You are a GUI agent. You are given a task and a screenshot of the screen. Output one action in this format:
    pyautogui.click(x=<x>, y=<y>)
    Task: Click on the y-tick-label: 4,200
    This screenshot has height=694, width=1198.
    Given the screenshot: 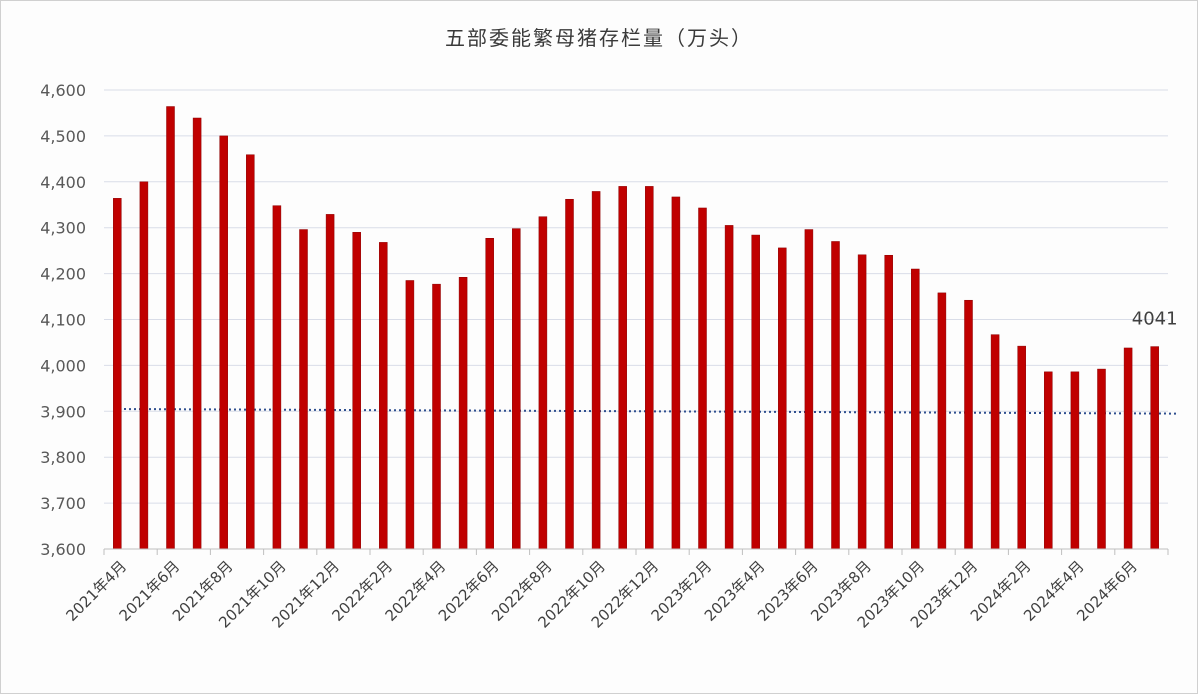 What is the action you would take?
    pyautogui.click(x=63, y=274)
    